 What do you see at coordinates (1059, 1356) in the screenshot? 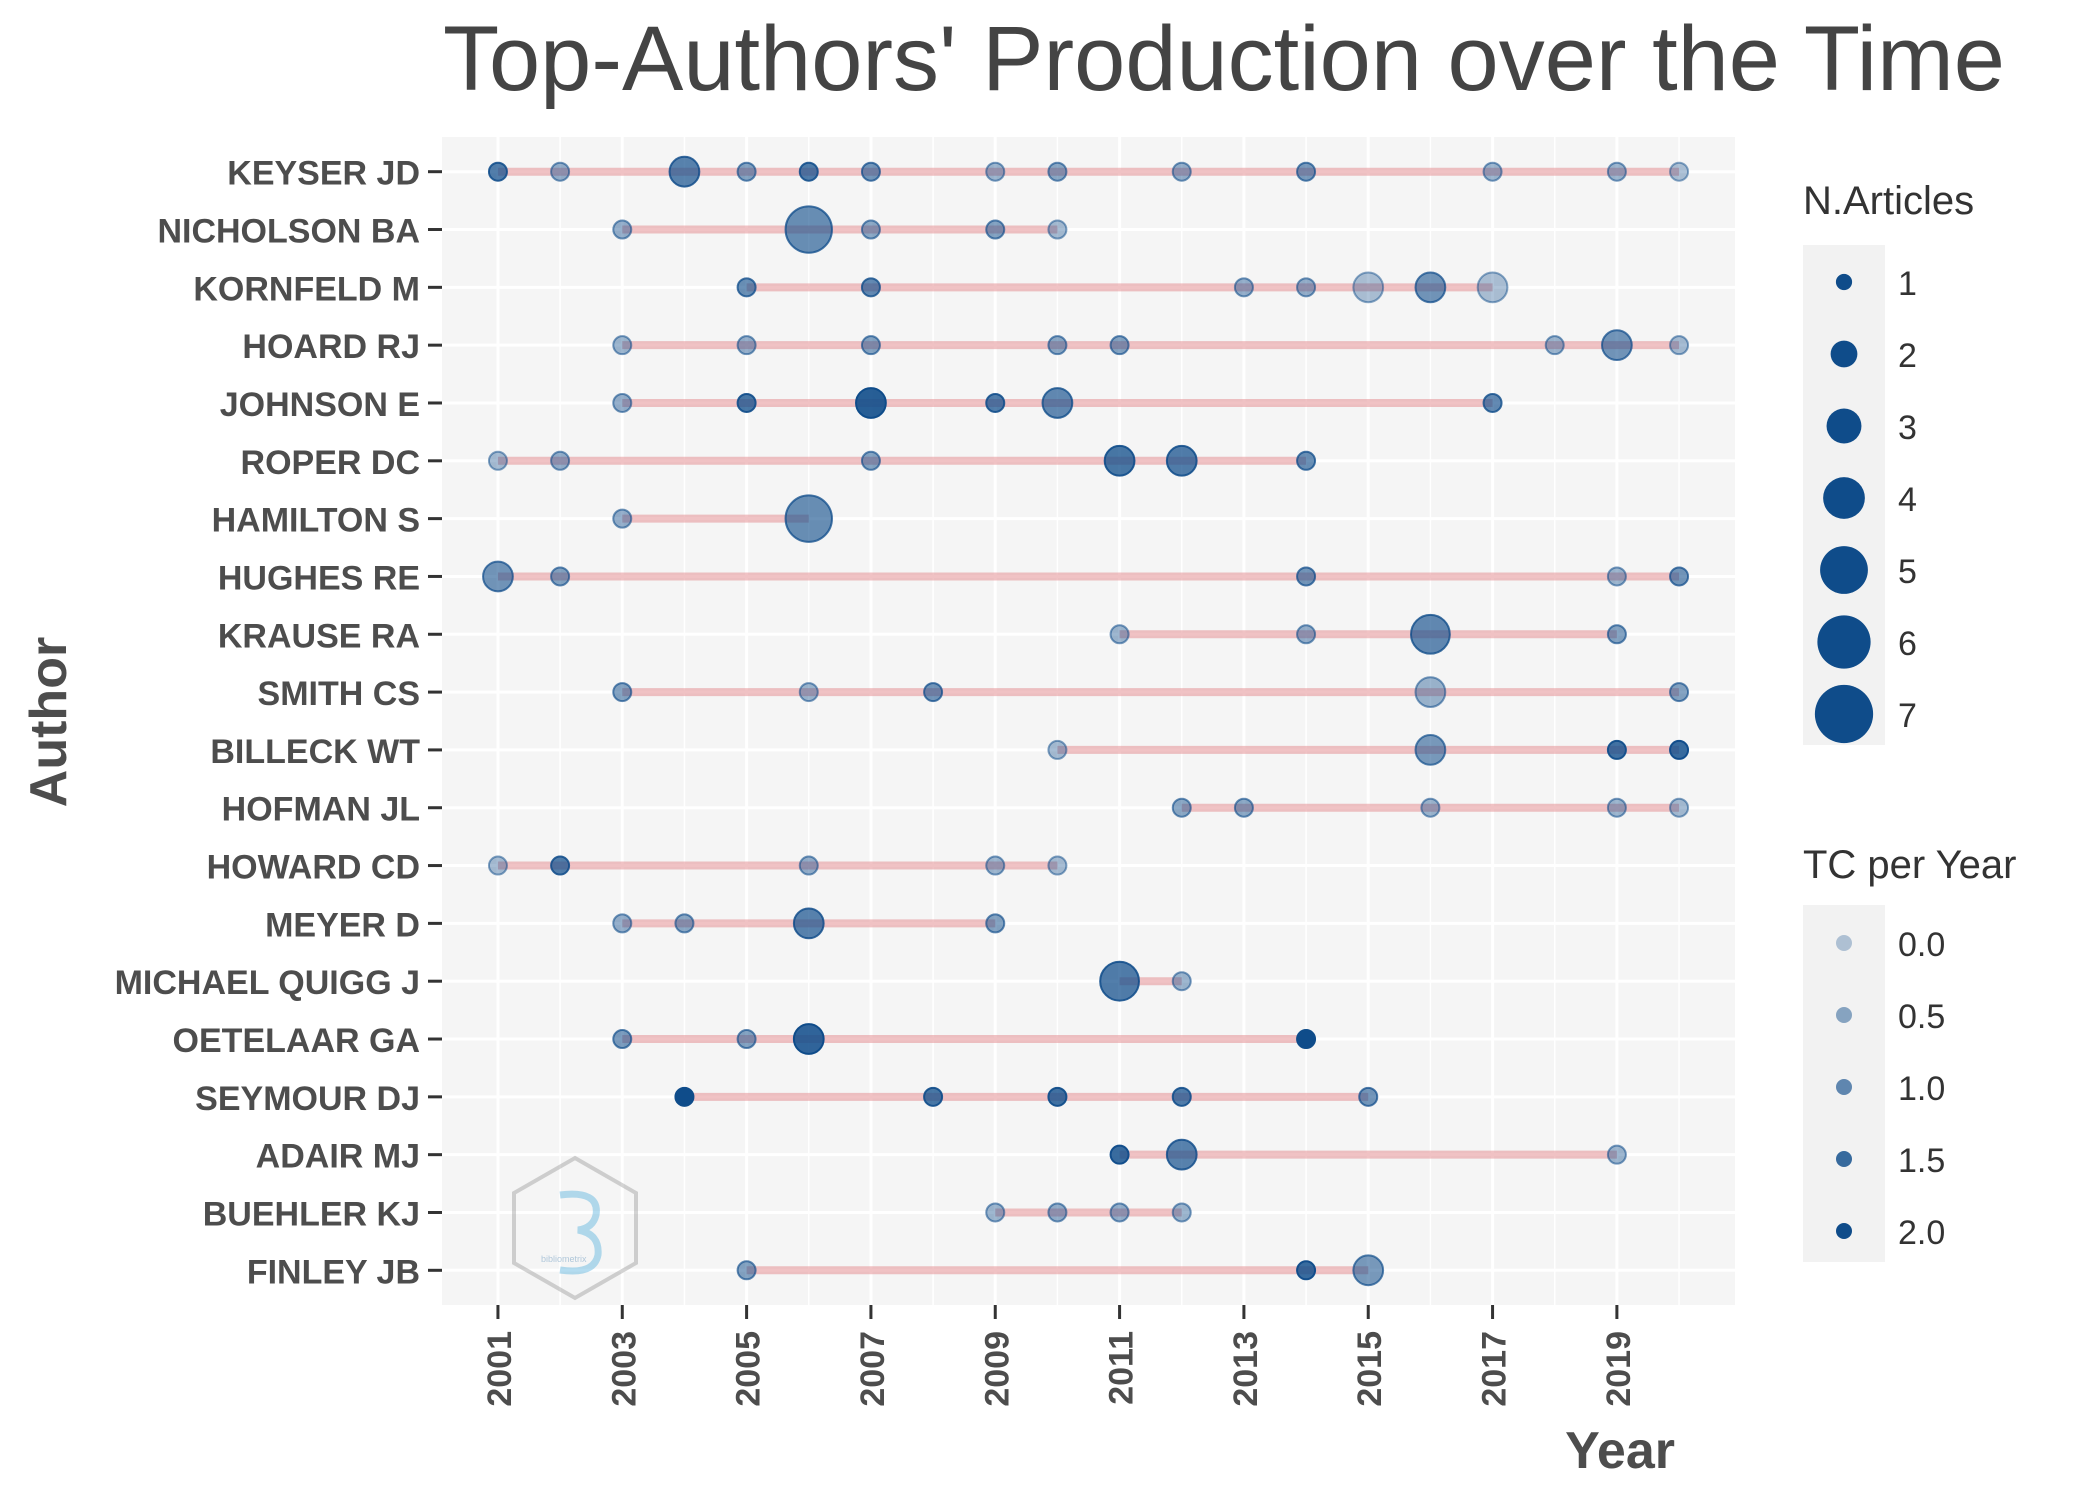
I see `x-axis: 2001 2003 2005 2007 2009 2011 2013 2015 2017 2019` at bounding box center [1059, 1356].